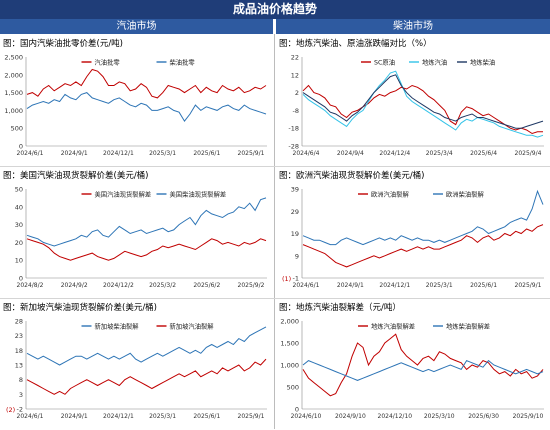  Describe the element at coordinates (63, 44) in the screenshot. I see `chart-title: 图：国内汽柴油批零价差(元/吨)` at that location.